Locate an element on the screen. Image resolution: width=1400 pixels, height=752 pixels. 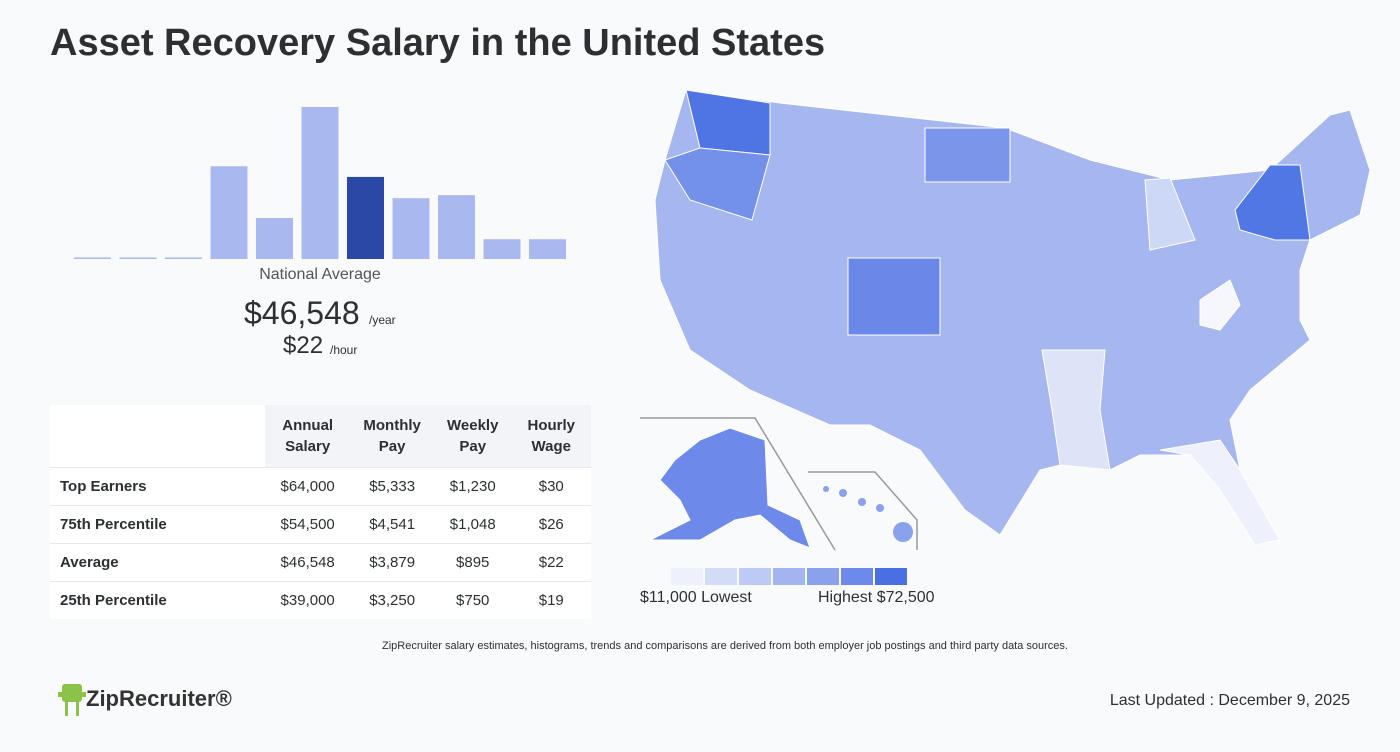
table-cell: $1,048 is located at coordinates (472, 524).